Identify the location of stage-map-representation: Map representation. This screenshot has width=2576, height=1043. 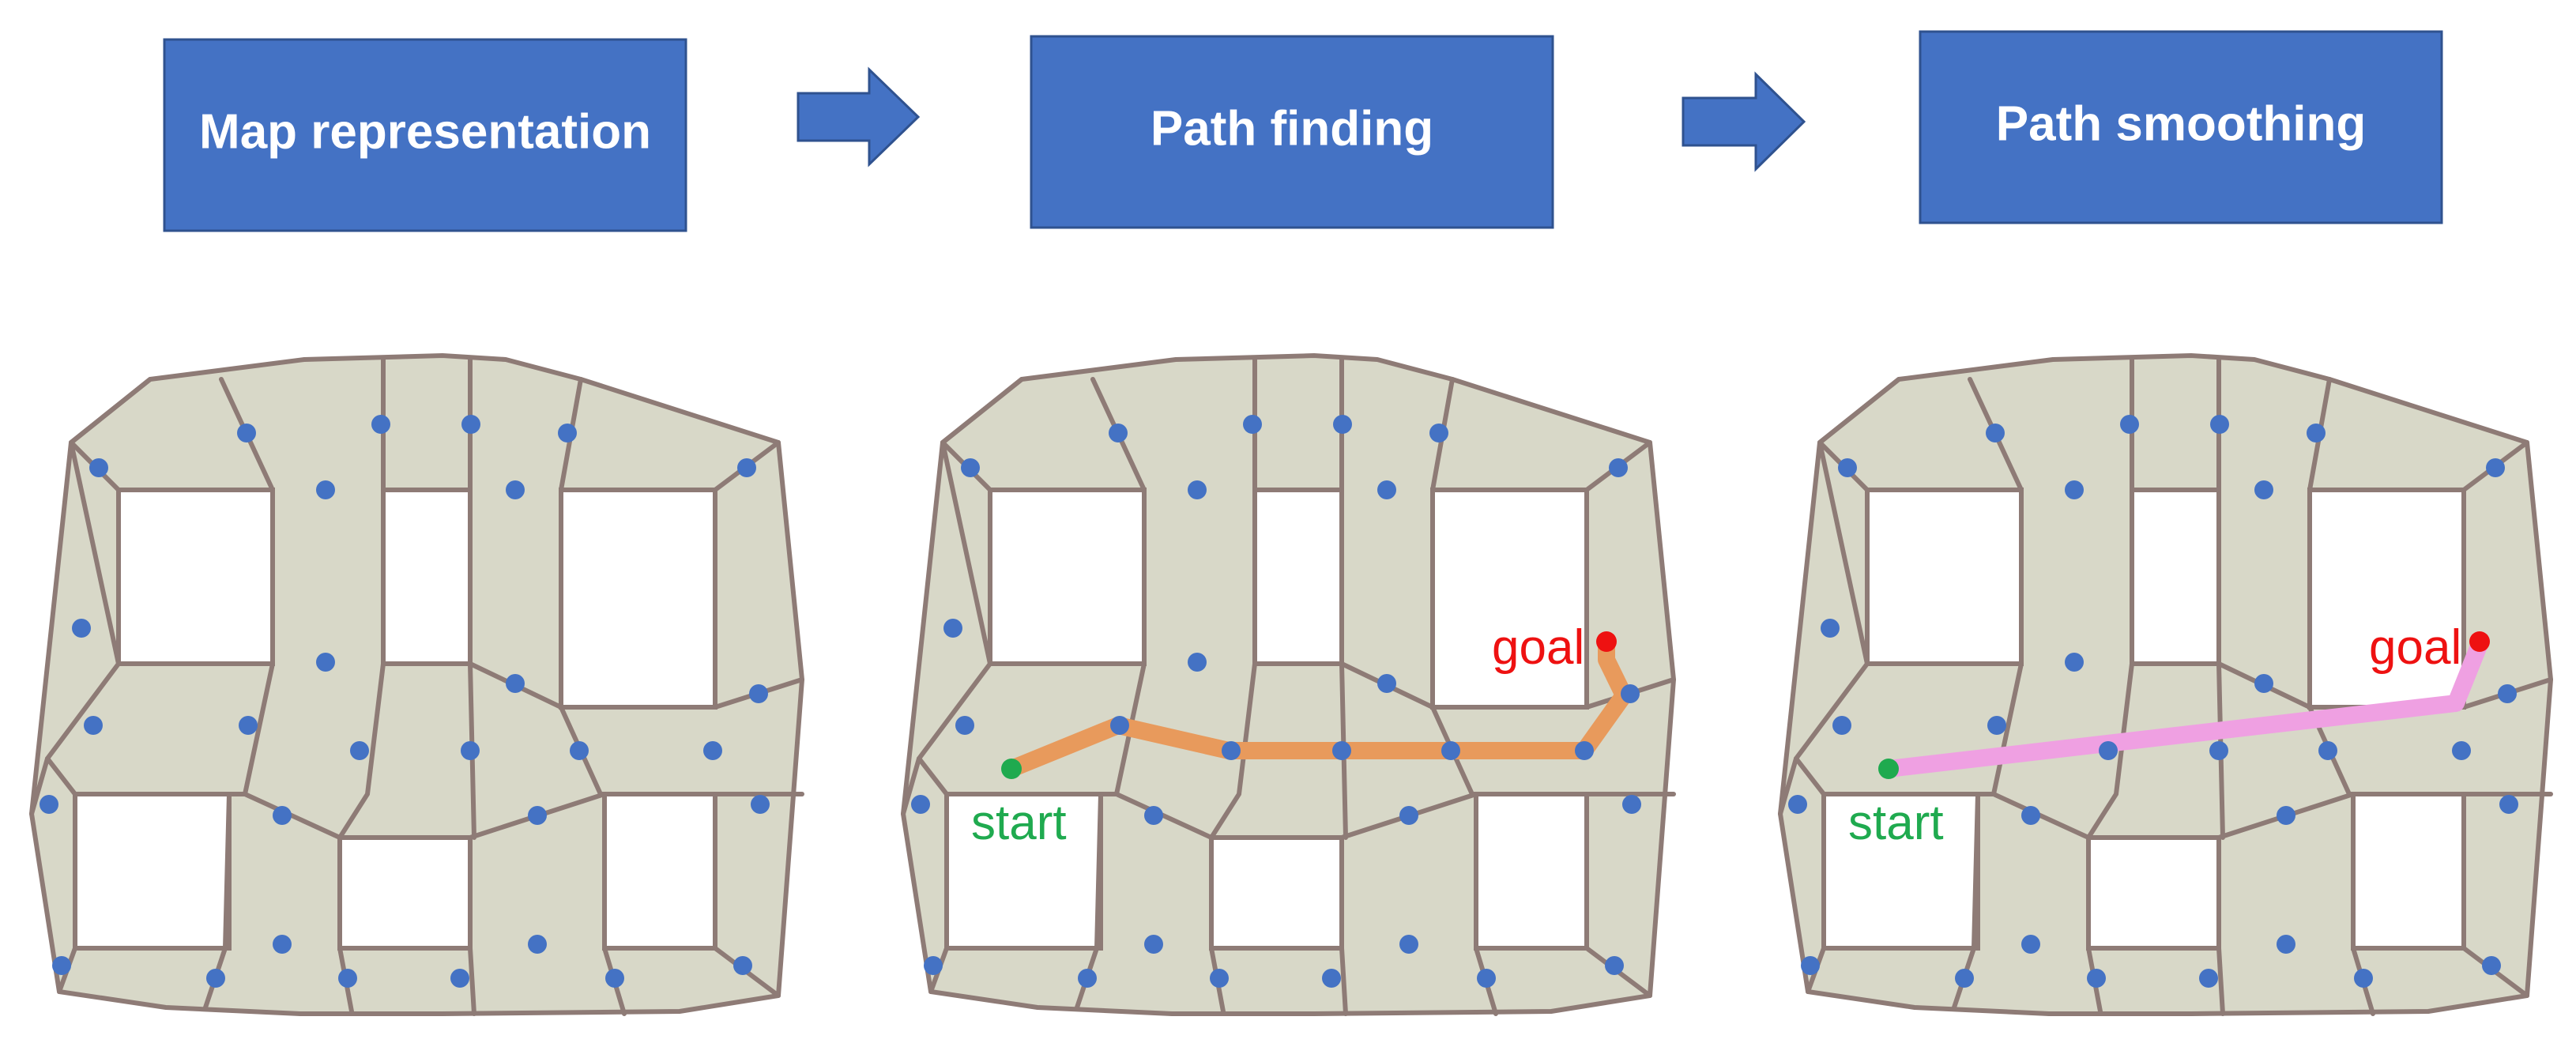
(425, 135).